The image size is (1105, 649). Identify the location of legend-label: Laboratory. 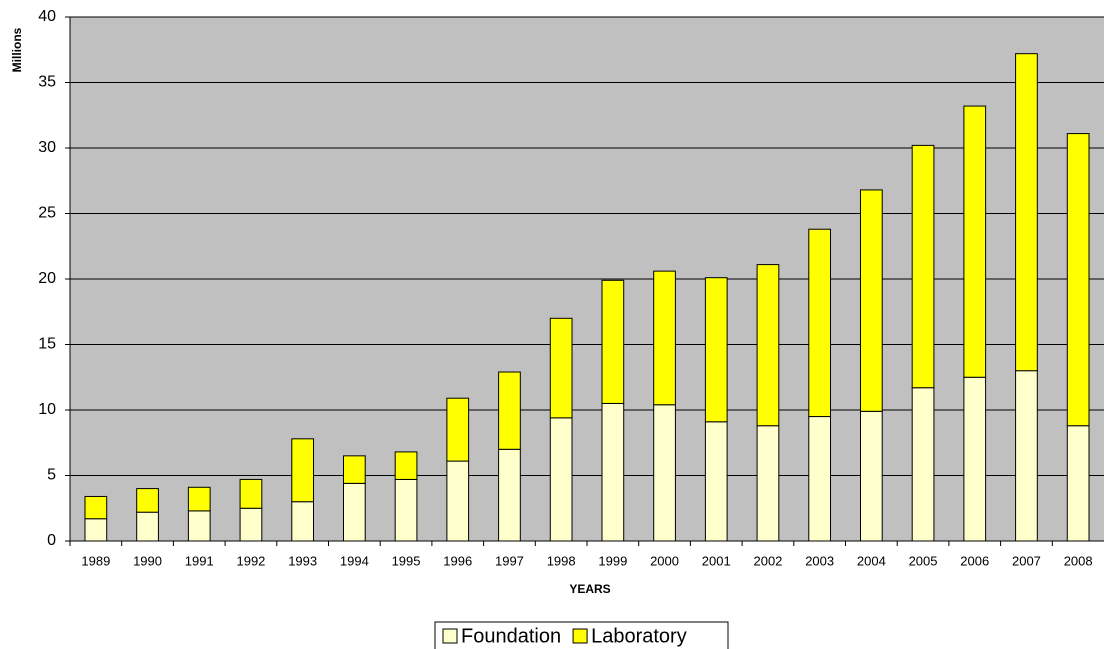
(639, 636).